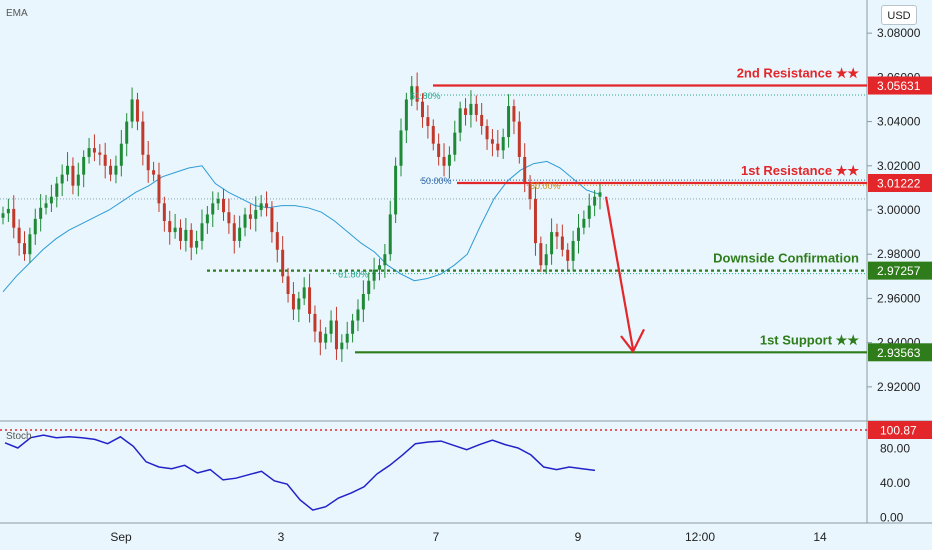 The height and width of the screenshot is (550, 932). What do you see at coordinates (436, 181) in the screenshot?
I see `fib-label: 50.00%` at bounding box center [436, 181].